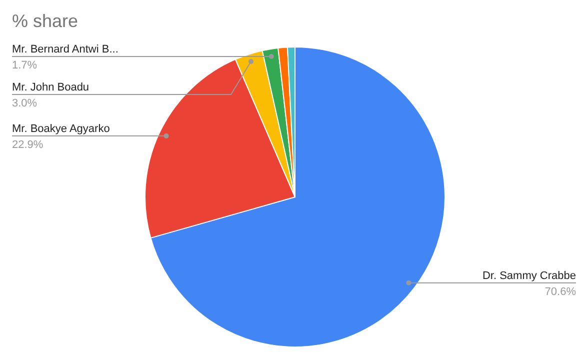  Describe the element at coordinates (560, 292) in the screenshot. I see `data-label: 70.6%` at that location.